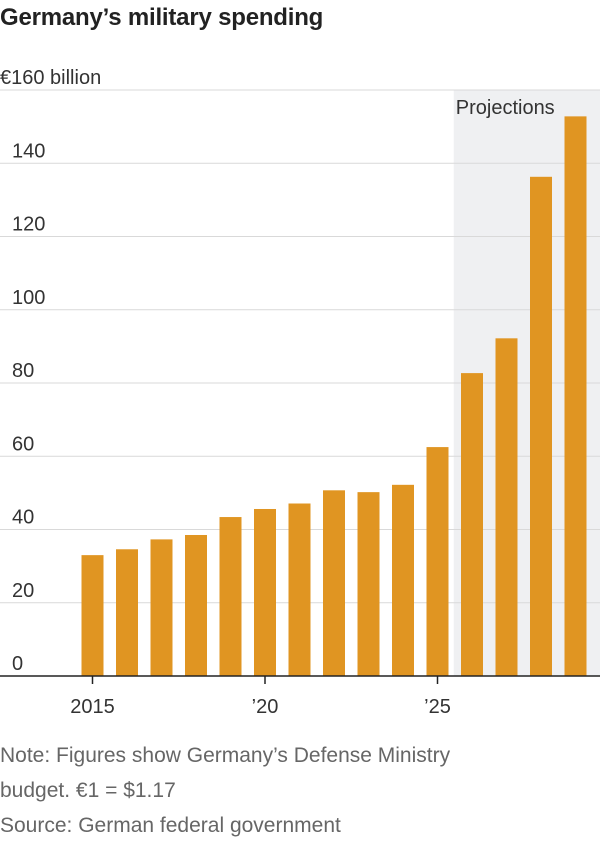  What do you see at coordinates (23, 518) in the screenshot?
I see `y-tick-label: 40` at bounding box center [23, 518].